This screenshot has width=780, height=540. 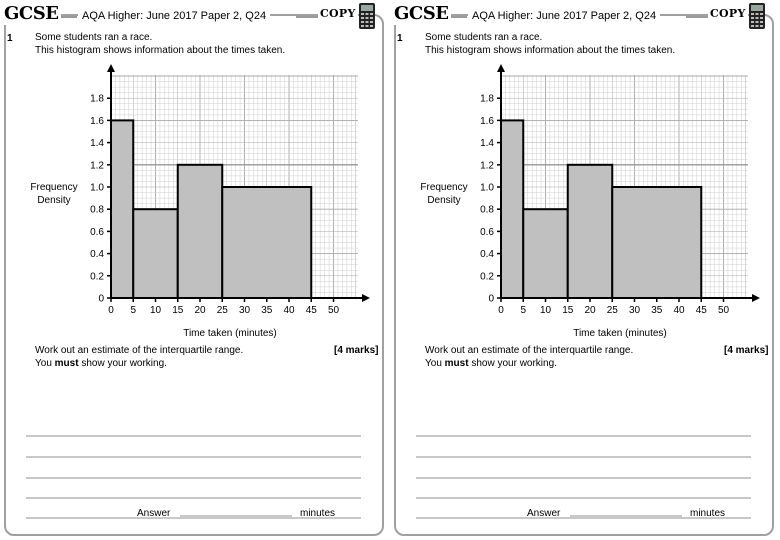 I want to click on x-tick-label: 10, so click(x=546, y=310).